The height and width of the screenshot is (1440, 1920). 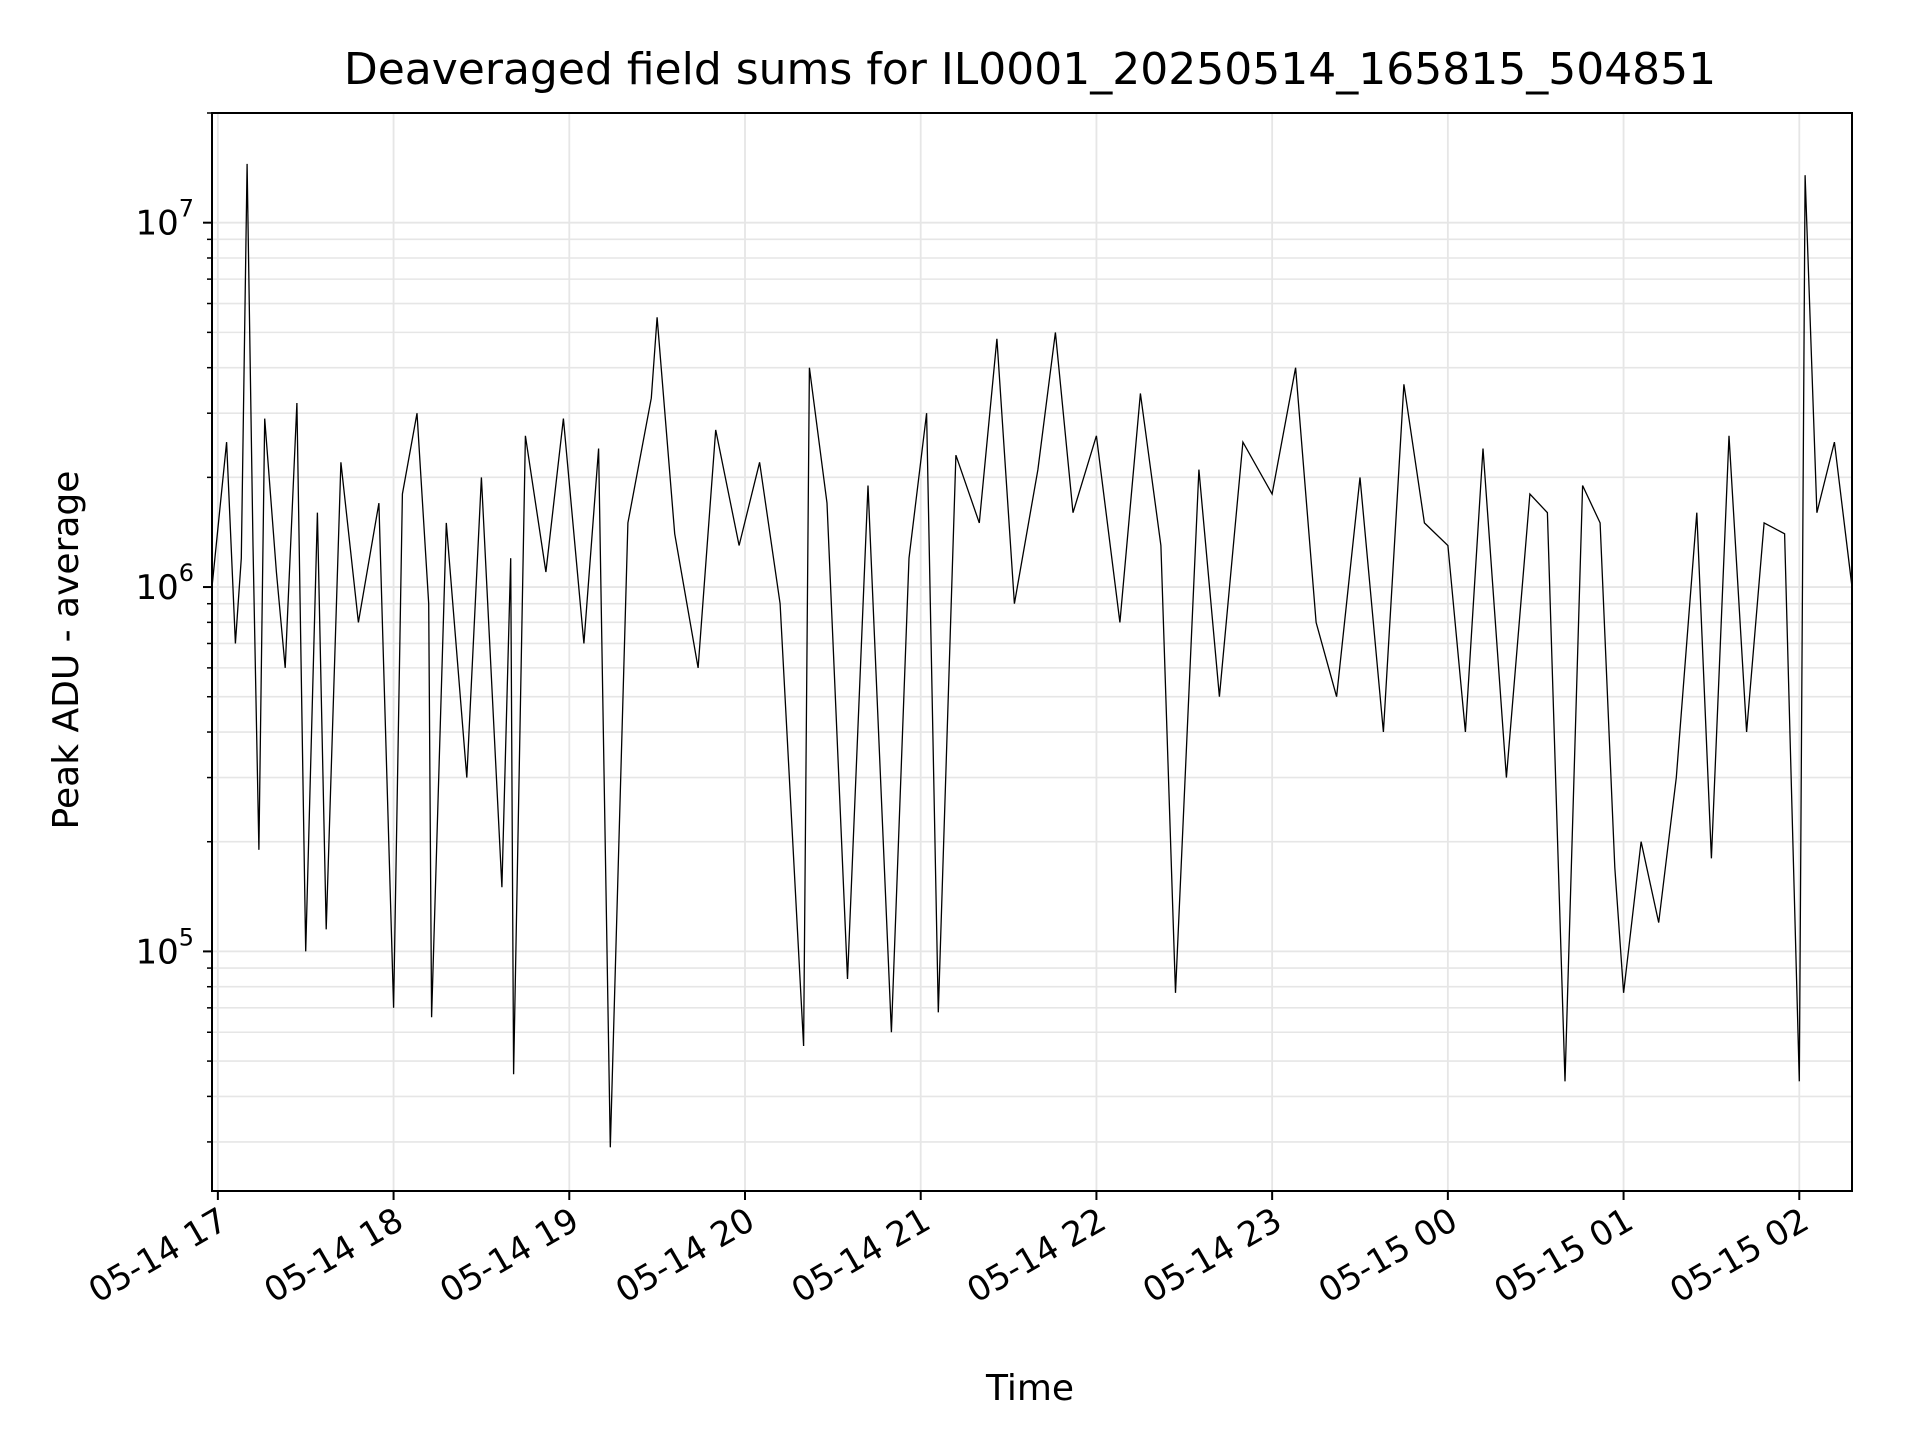 What do you see at coordinates (164, 219) in the screenshot?
I see `y-tick-label: 10⁷` at bounding box center [164, 219].